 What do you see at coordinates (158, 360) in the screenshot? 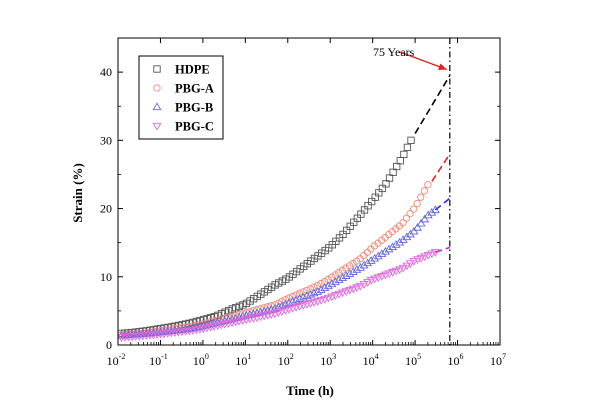
I see `x-tick-label: 10⁻¹` at bounding box center [158, 360].